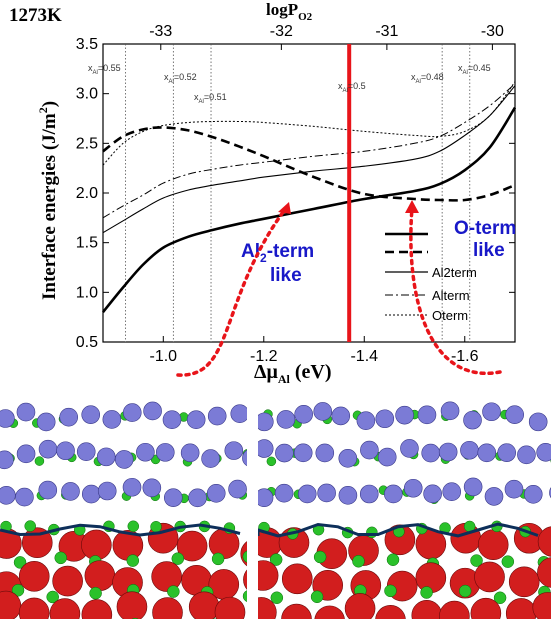  I want to click on top-tick-label-0: -33, so click(160, 31).